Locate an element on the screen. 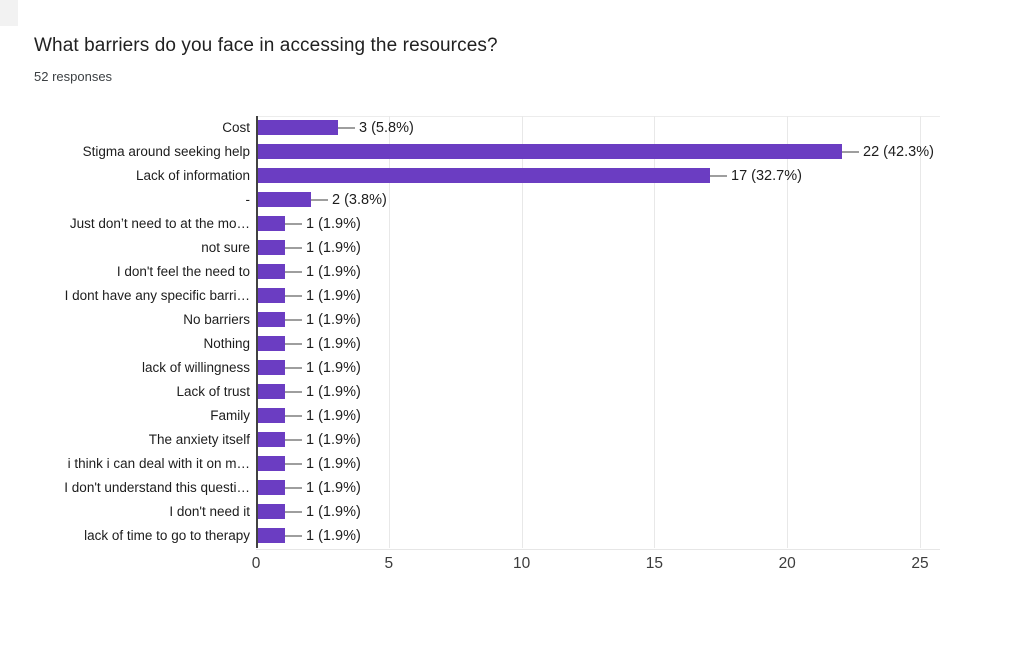  category-label: Family is located at coordinates (230, 415).